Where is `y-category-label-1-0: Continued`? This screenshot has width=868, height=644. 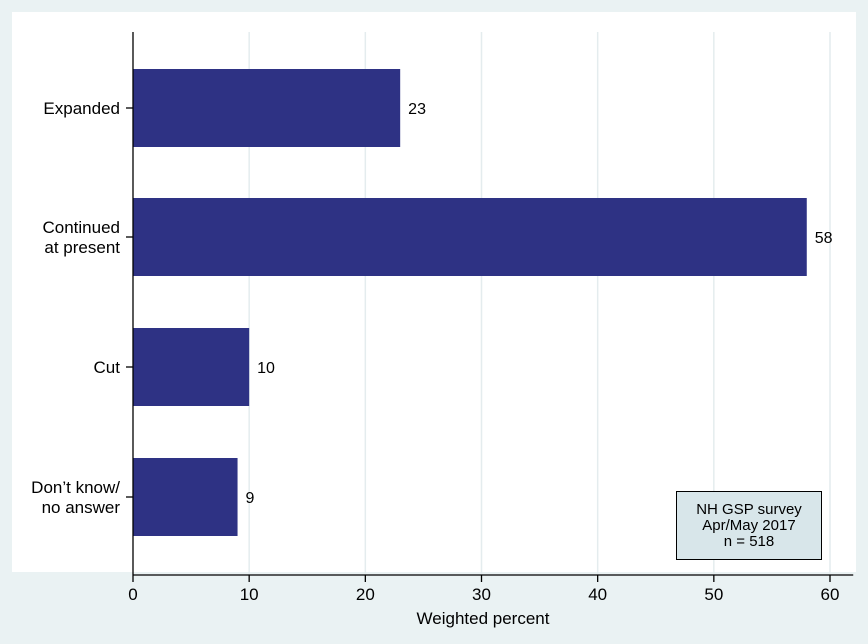
y-category-label-1-0: Continued is located at coordinates (81, 227).